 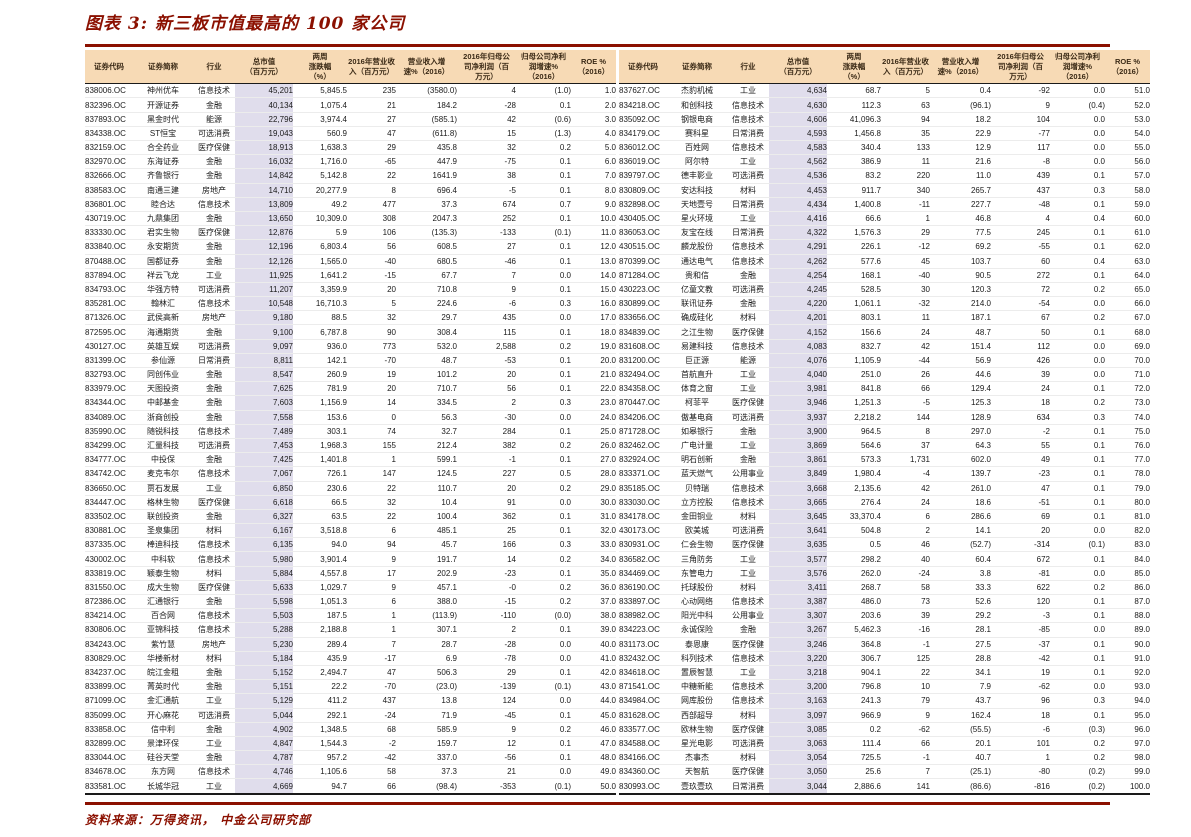 What do you see at coordinates (320, 729) in the screenshot?
I see `cell-two-week-change: 1,348.5` at bounding box center [320, 729].